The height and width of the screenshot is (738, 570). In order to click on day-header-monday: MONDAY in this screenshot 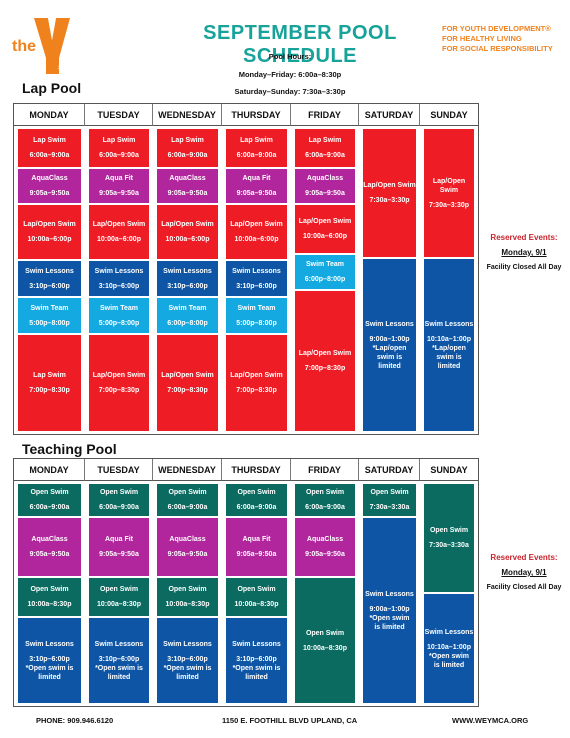, I will do `click(49, 115)`.